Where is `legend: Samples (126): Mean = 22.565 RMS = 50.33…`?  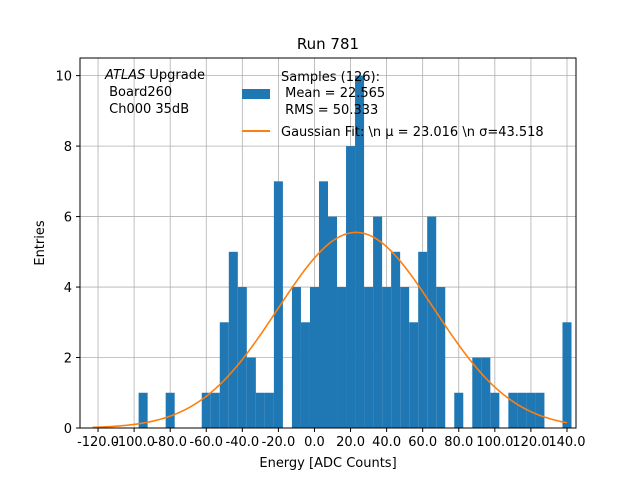
legend: Samples (126): Mean = 22.565 RMS = 50.33… is located at coordinates (393, 105).